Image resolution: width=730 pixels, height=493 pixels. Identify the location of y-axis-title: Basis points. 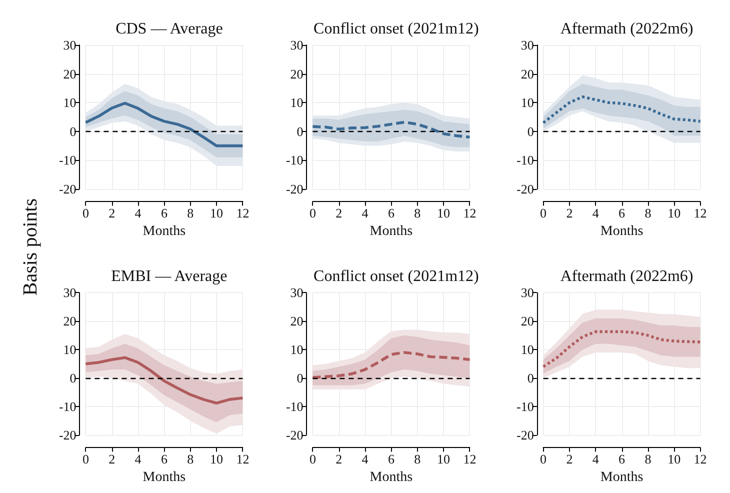
(31, 247).